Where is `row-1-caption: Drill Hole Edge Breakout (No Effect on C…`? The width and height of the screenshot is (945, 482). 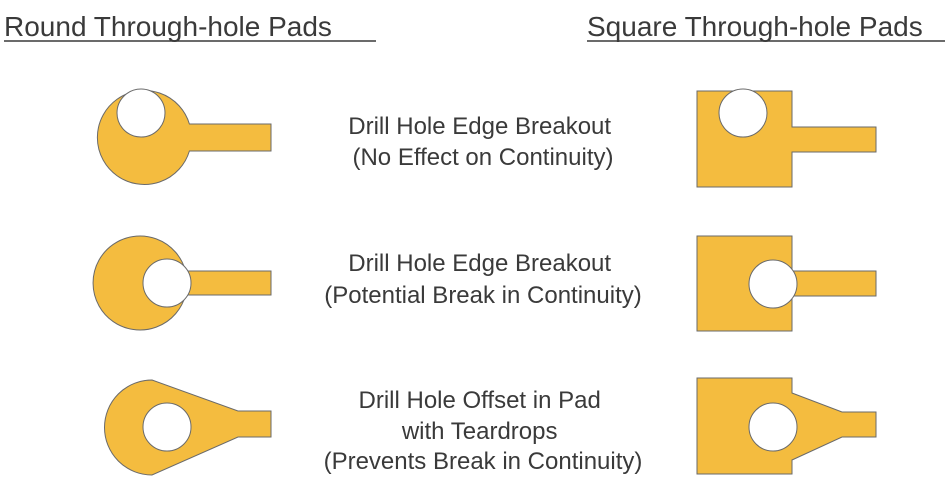 row-1-caption: Drill Hole Edge Breakout (No Effect on C… is located at coordinates (482, 142).